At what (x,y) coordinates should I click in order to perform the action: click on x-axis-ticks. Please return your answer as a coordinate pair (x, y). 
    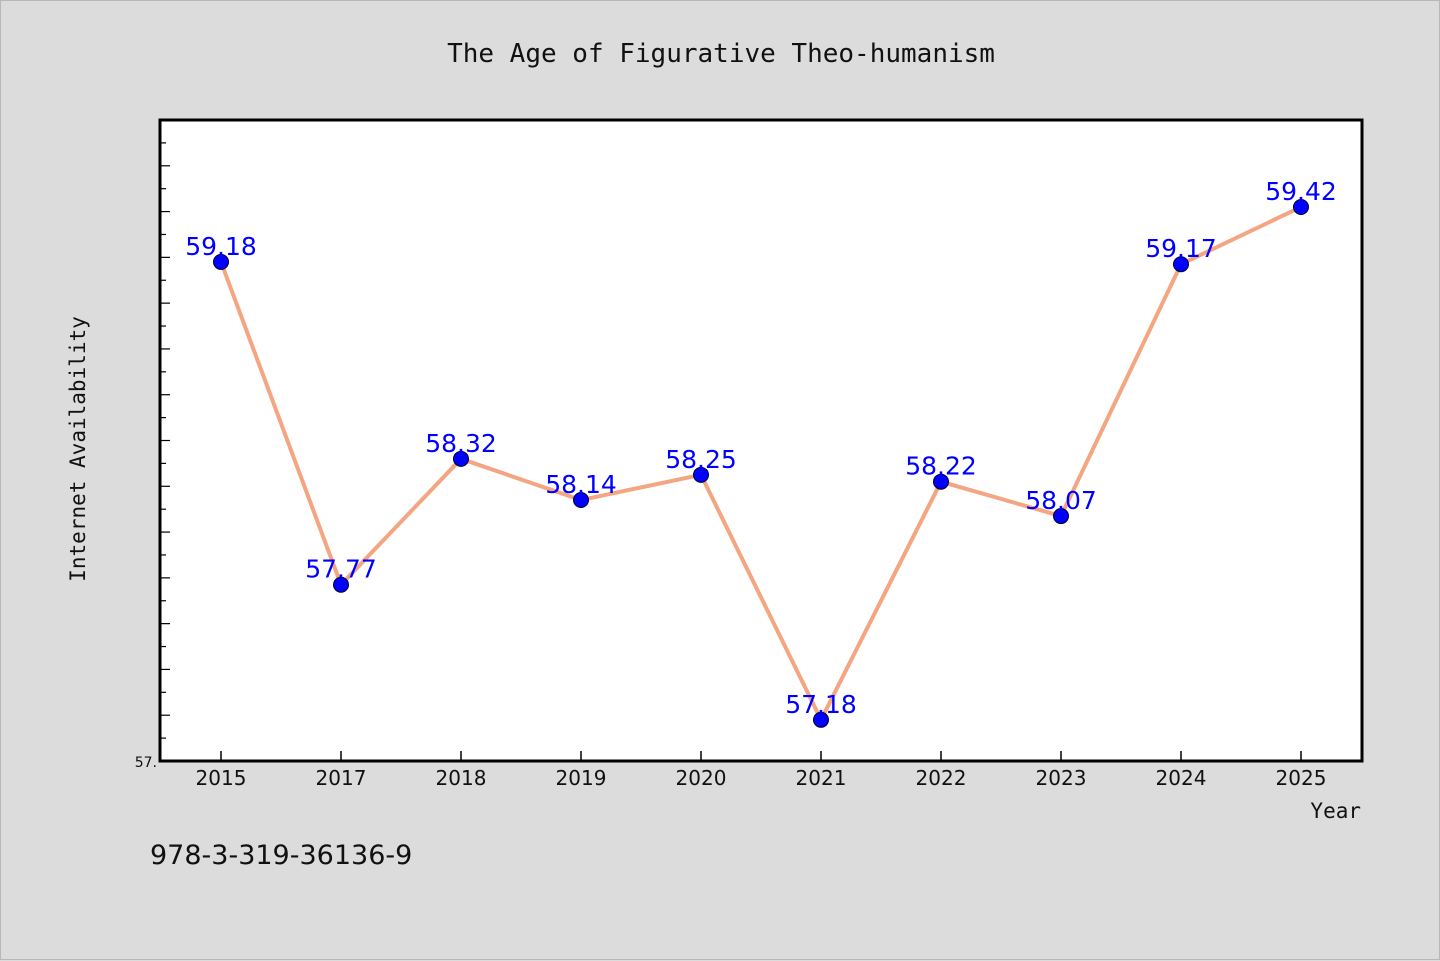
    Looking at the image, I should click on (761, 756).